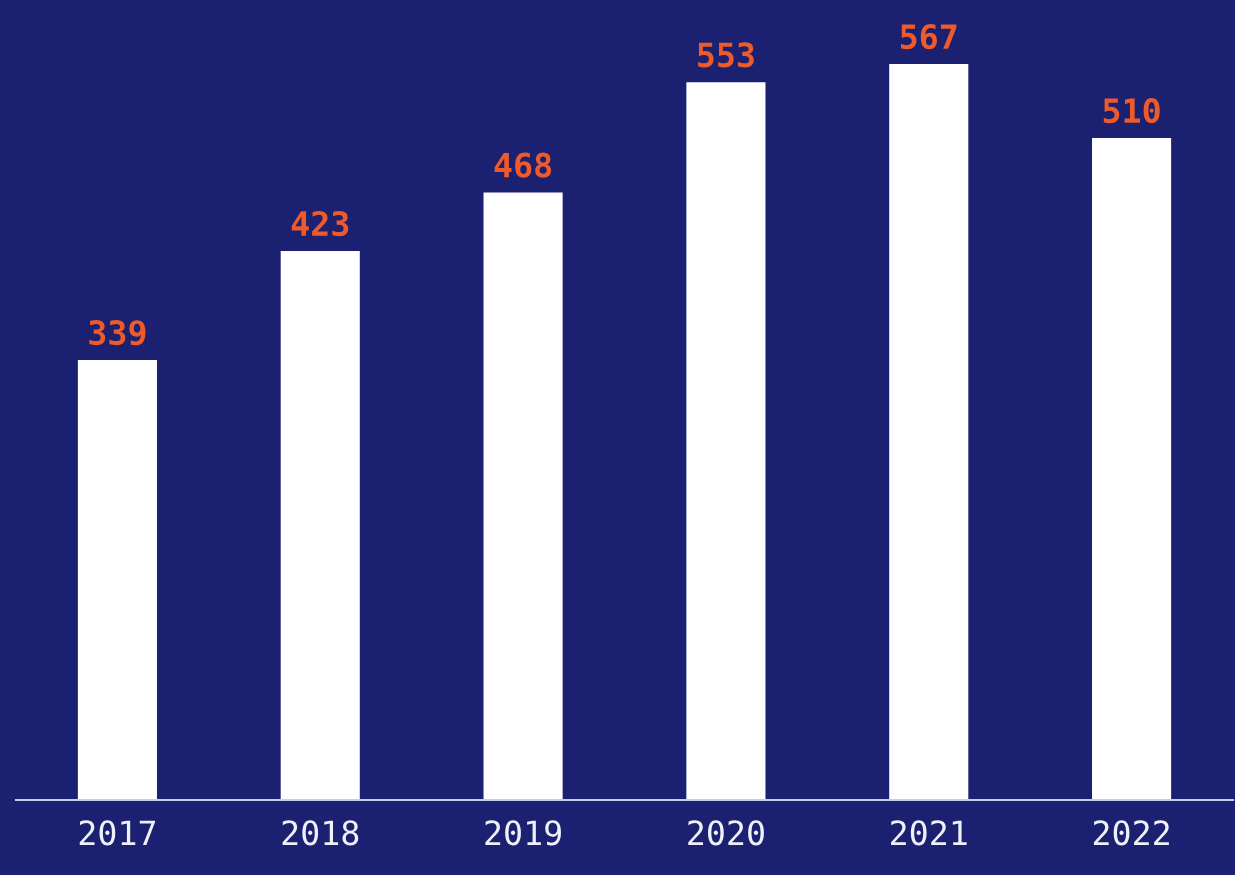  What do you see at coordinates (929, 833) in the screenshot?
I see `x-tick-label: 2021` at bounding box center [929, 833].